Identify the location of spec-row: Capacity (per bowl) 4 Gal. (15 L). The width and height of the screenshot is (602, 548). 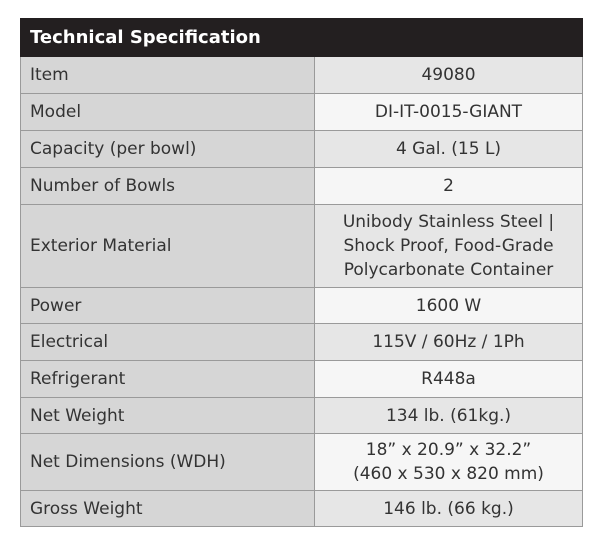
(301, 149).